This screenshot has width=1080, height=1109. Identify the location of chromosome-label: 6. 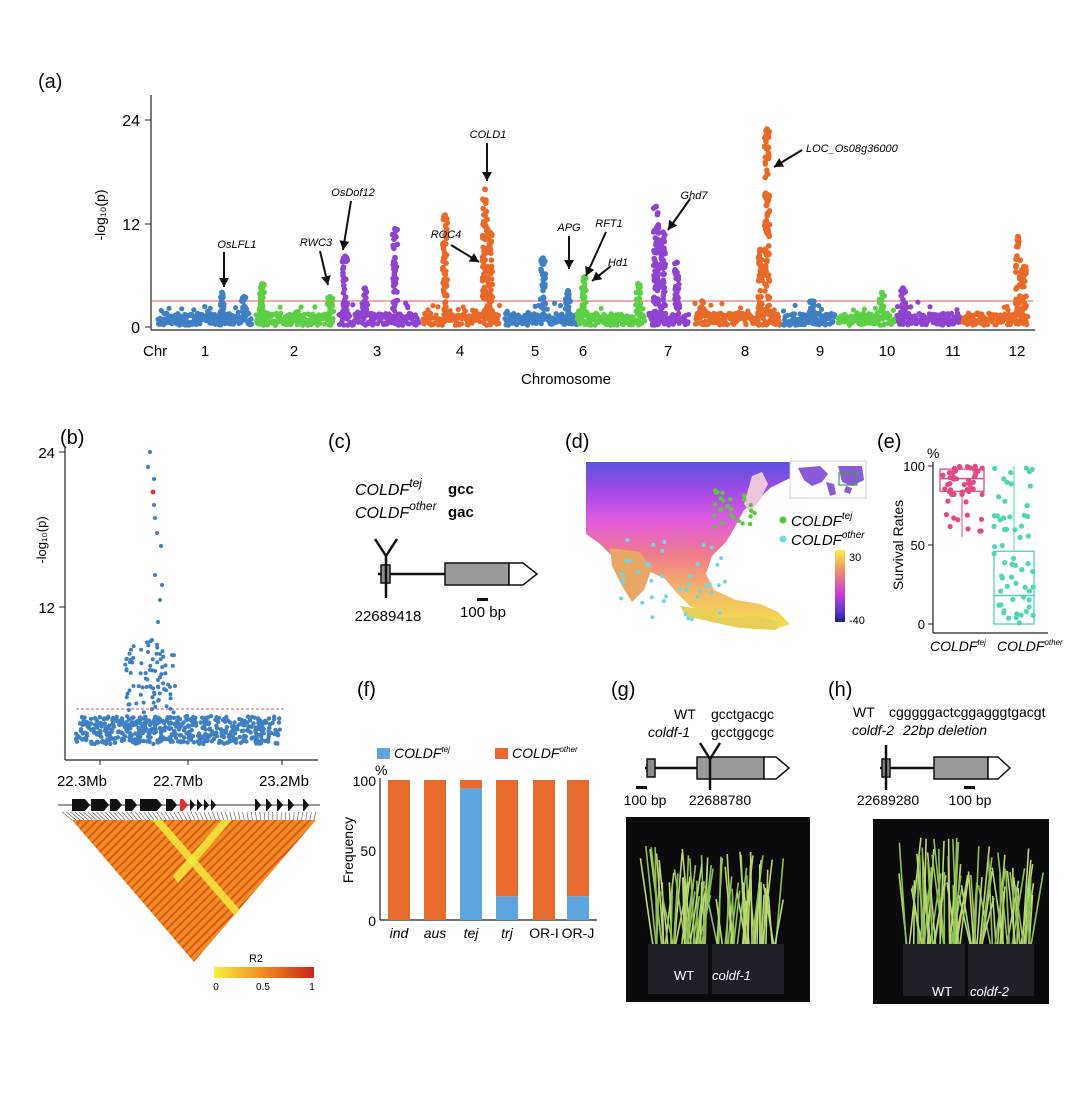
(583, 351).